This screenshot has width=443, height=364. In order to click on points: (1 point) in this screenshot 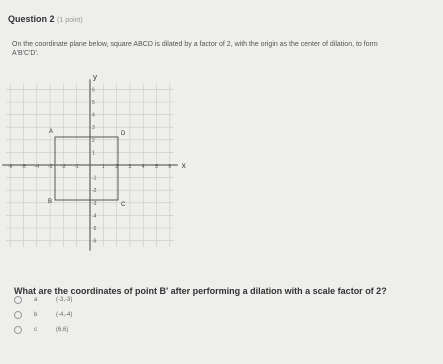, I will do `click(70, 20)`.